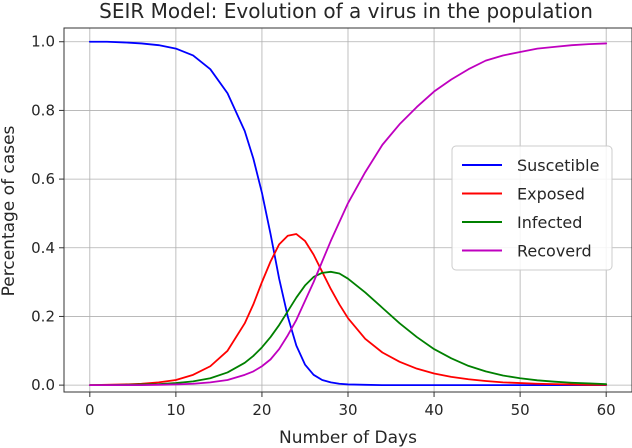 The height and width of the screenshot is (448, 632). I want to click on legend-item-exposed: Exposed, so click(523, 194).